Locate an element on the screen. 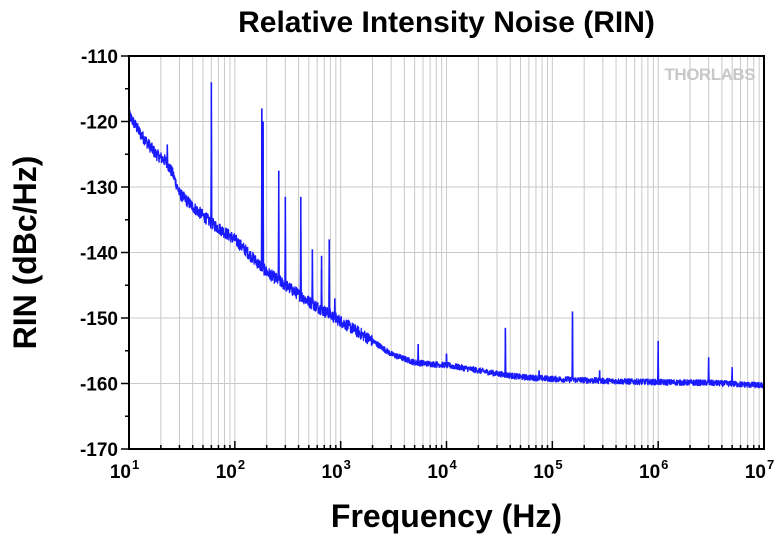 Image resolution: width=780 pixels, height=536 pixels. x-tick-label-exponent: 7 is located at coordinates (770, 464).